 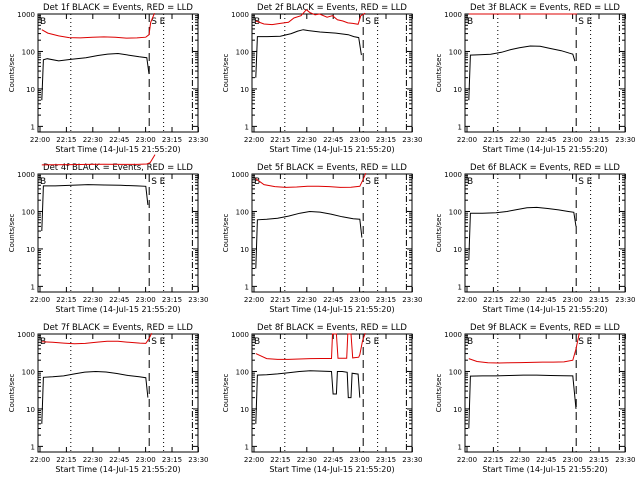 I want to click on panel-title: Det 4f BLACK = Events, RED = LLD, so click(x=118, y=168).